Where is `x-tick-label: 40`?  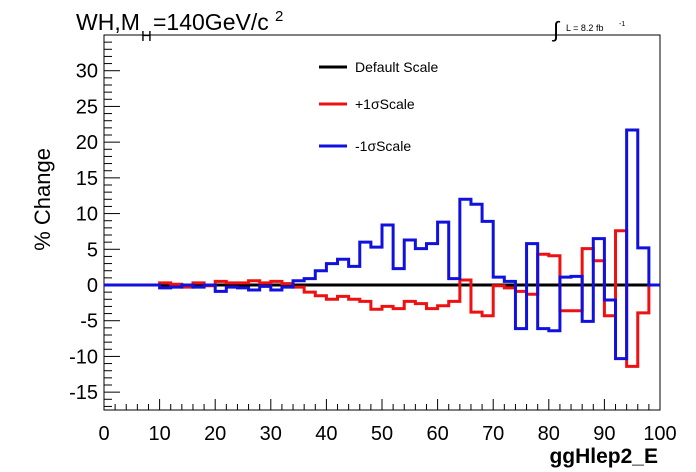
x-tick-label: 40 is located at coordinates (326, 434).